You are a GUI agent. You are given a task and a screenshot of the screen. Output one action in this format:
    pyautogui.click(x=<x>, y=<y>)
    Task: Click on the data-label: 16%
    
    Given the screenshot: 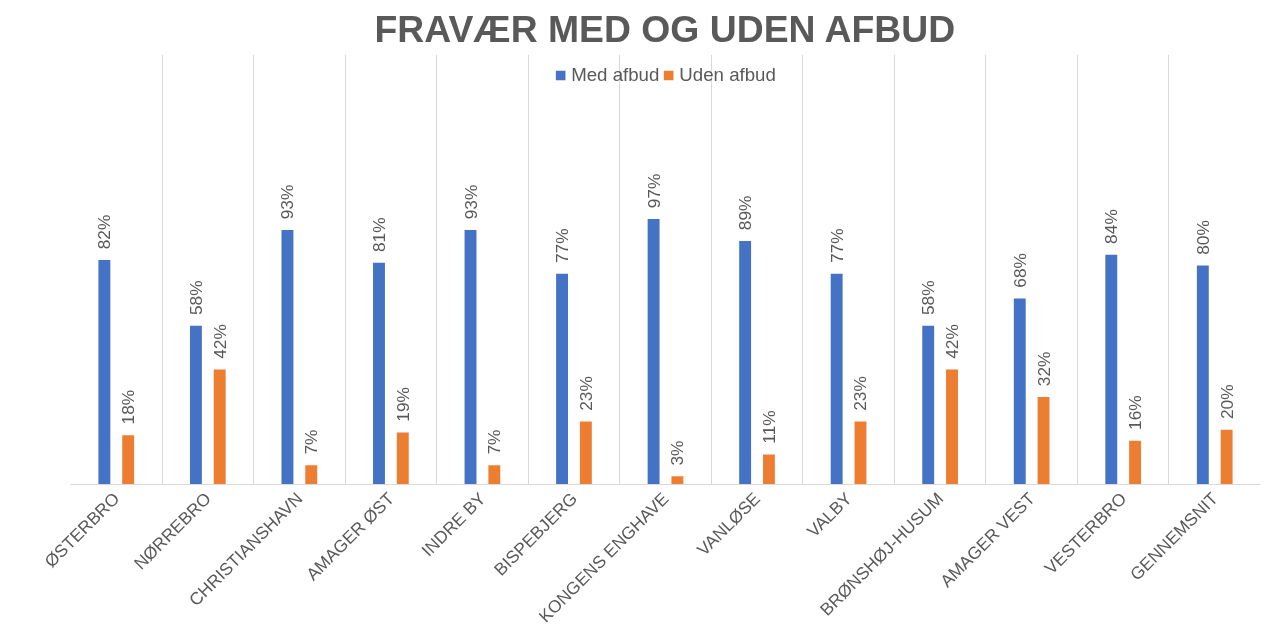 What is the action you would take?
    pyautogui.click(x=1135, y=412)
    